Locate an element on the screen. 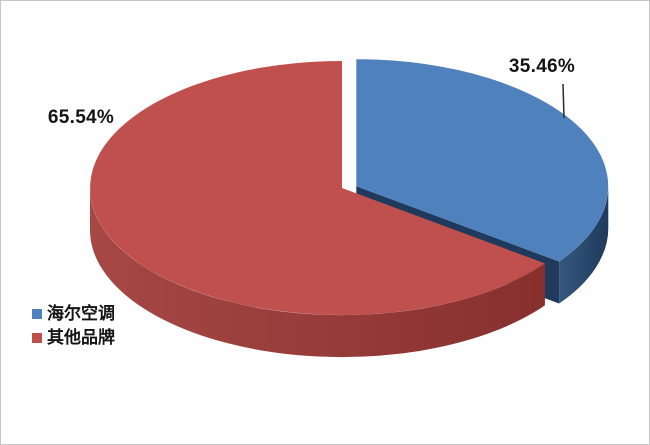  legend: 海尔空调 其他品牌 is located at coordinates (73, 325).